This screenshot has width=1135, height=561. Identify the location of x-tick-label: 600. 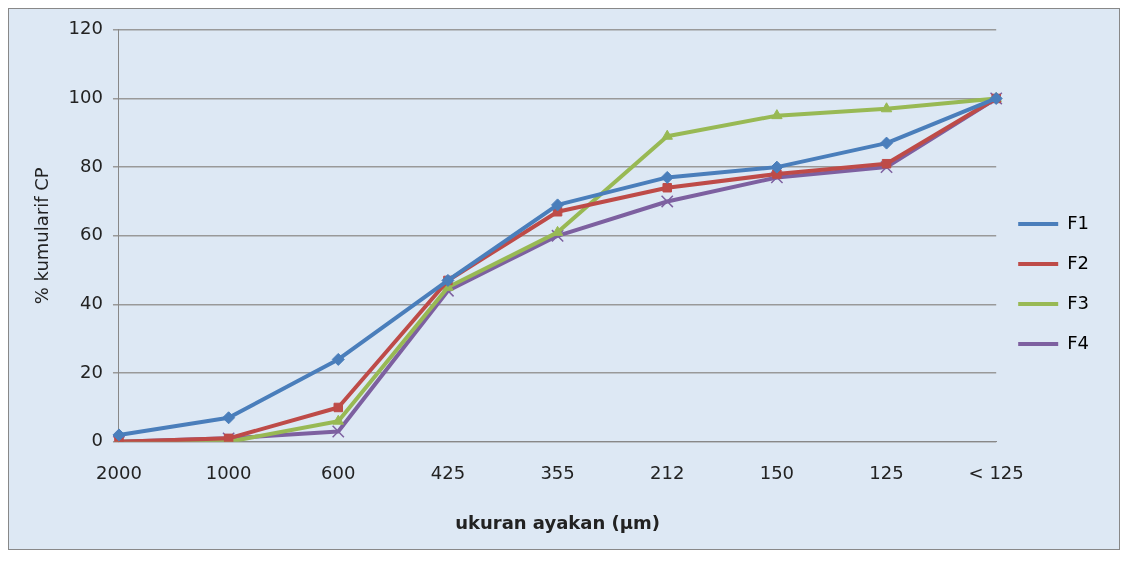
(338, 473).